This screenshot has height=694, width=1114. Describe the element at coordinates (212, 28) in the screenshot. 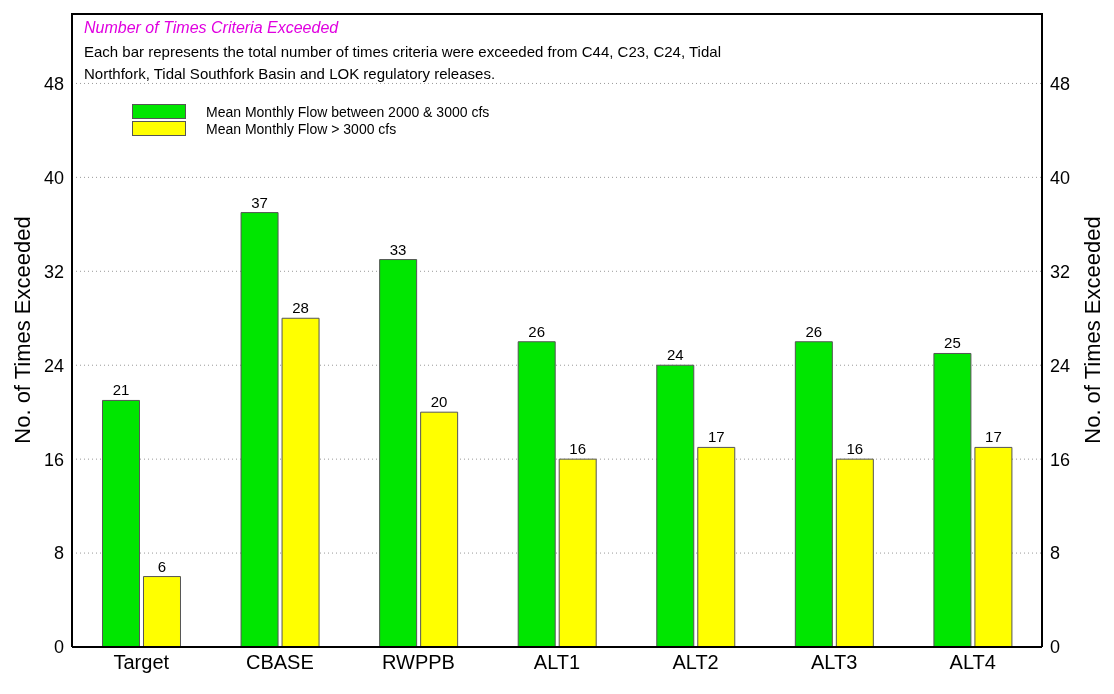

I see `chart-title: Number of Times Criteria Exceeded` at that location.